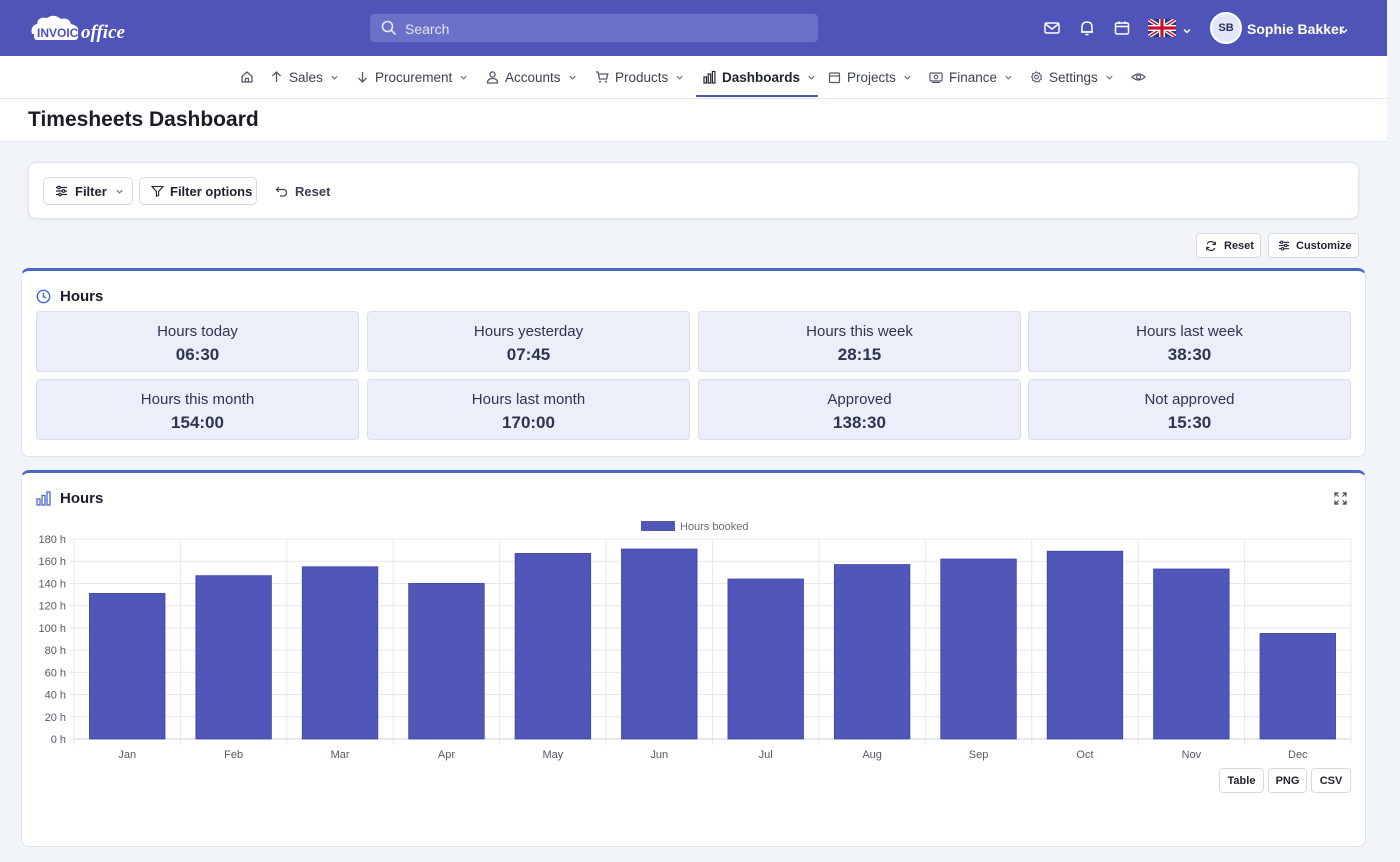 The width and height of the screenshot is (1400, 862). Describe the element at coordinates (233, 657) in the screenshot. I see `bar-feb` at that location.